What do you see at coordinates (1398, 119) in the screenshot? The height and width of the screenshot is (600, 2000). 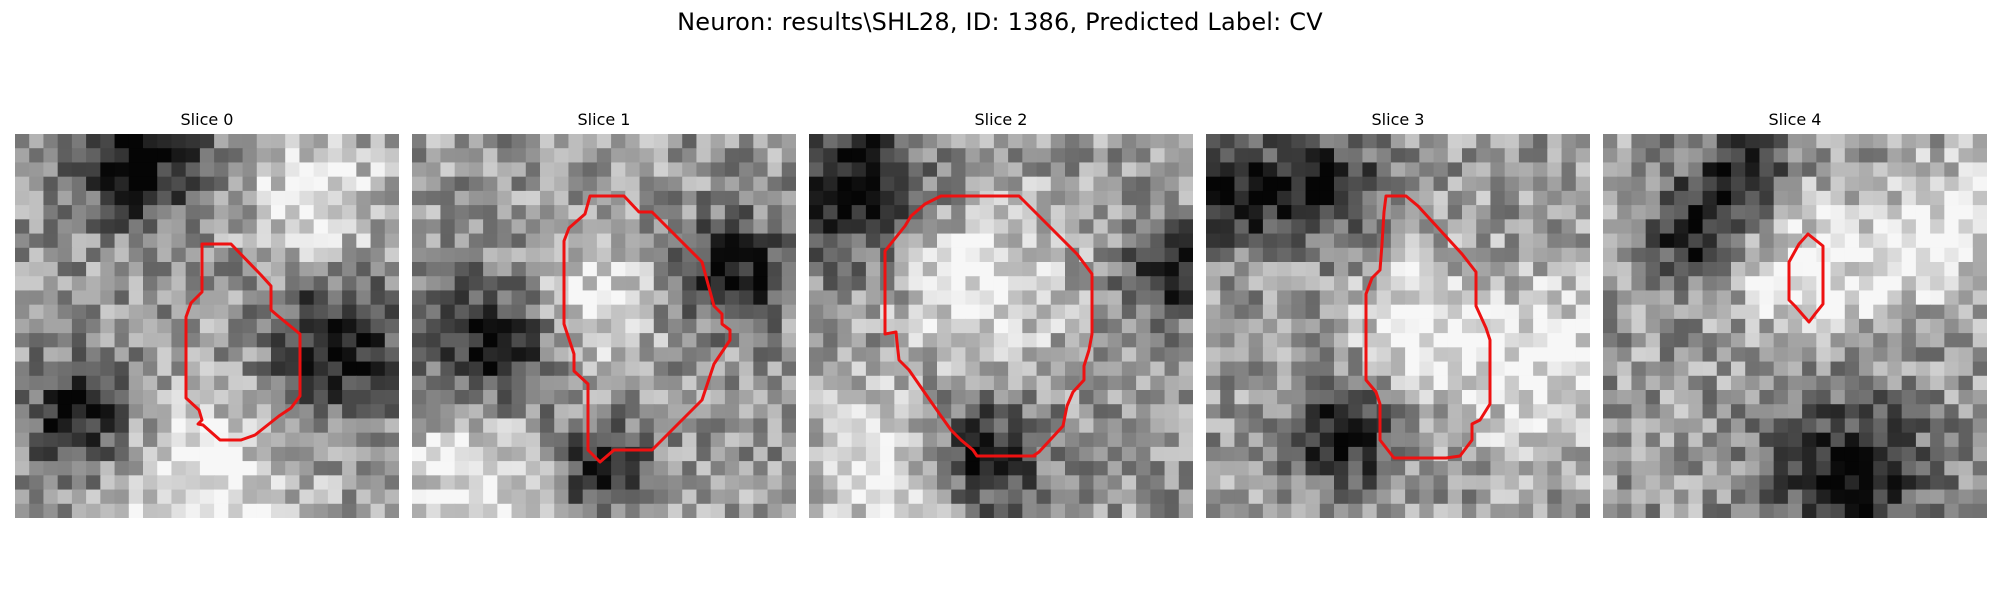 I see `slice-title: Slice 3` at bounding box center [1398, 119].